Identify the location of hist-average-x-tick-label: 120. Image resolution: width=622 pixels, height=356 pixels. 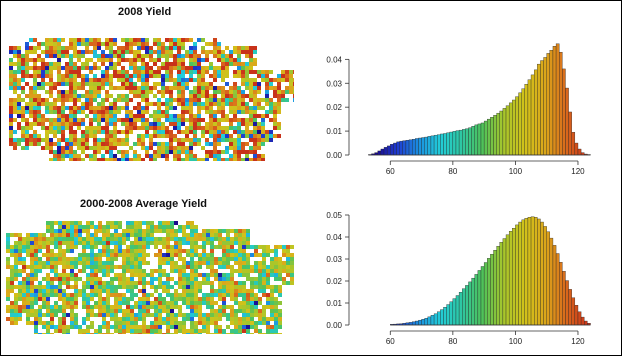
(578, 341).